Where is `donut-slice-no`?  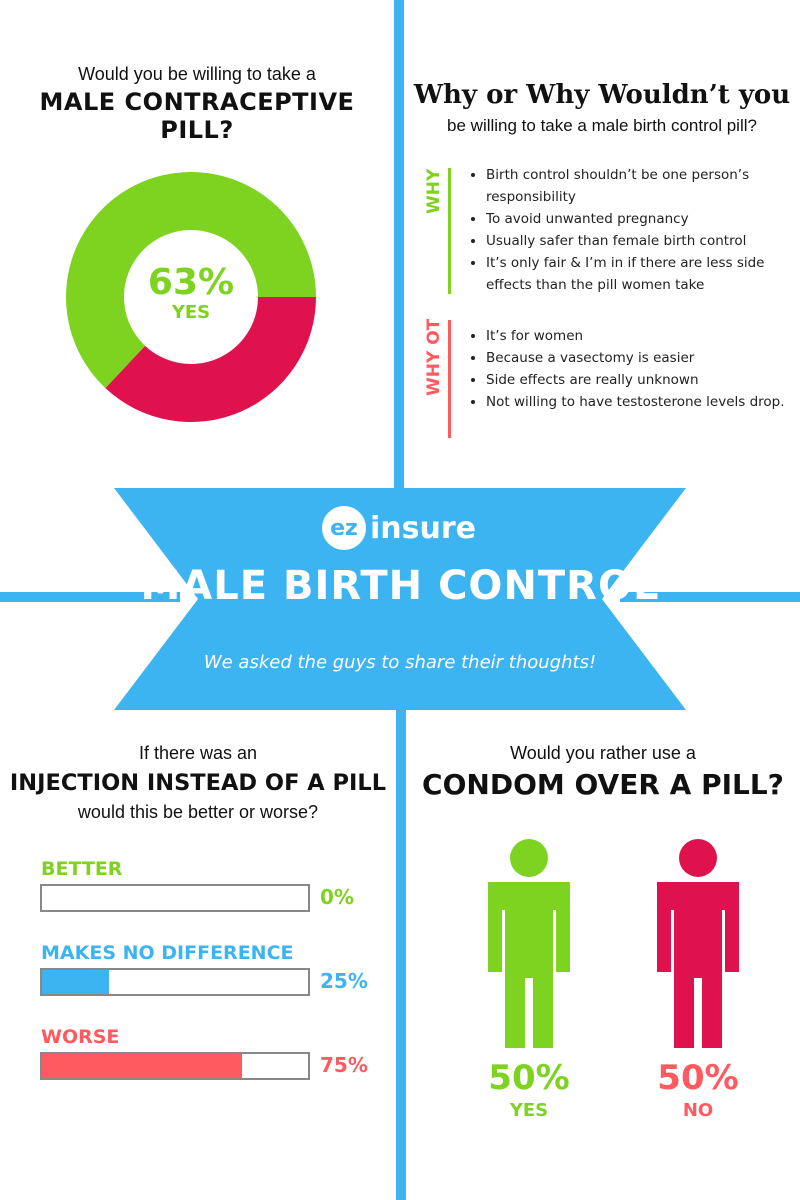 donut-slice-no is located at coordinates (210, 359).